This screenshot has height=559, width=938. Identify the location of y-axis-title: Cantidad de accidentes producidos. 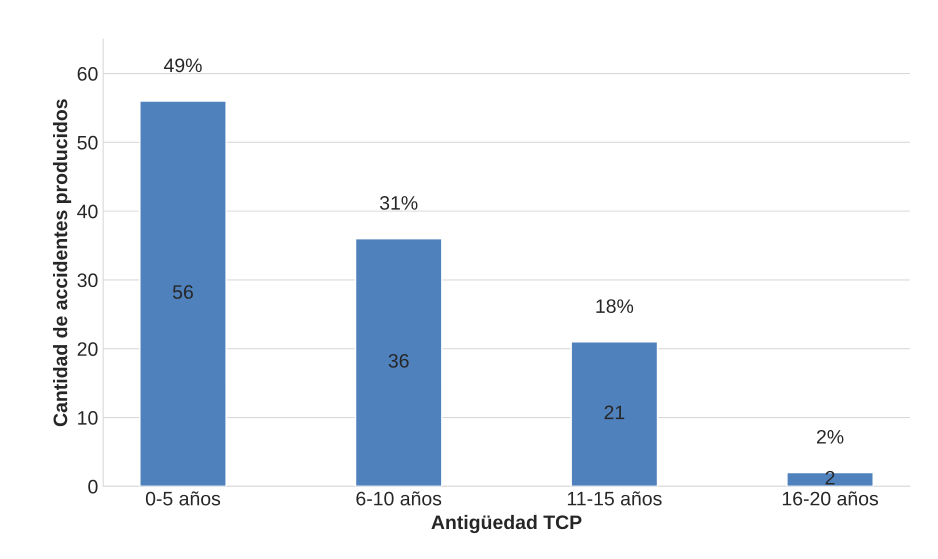
(62, 262).